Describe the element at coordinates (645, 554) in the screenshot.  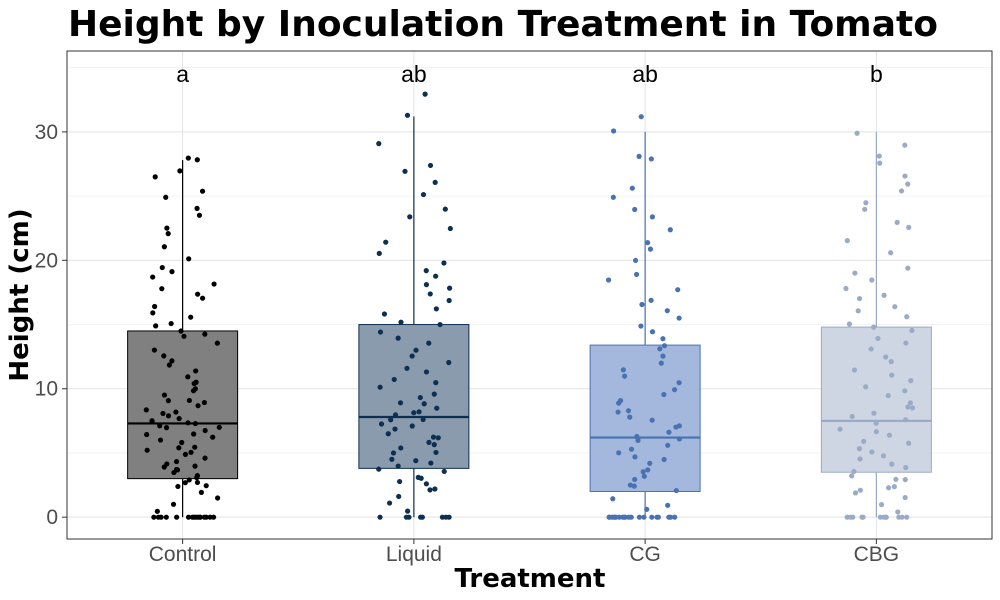
I see `x-tick-label: CG` at that location.